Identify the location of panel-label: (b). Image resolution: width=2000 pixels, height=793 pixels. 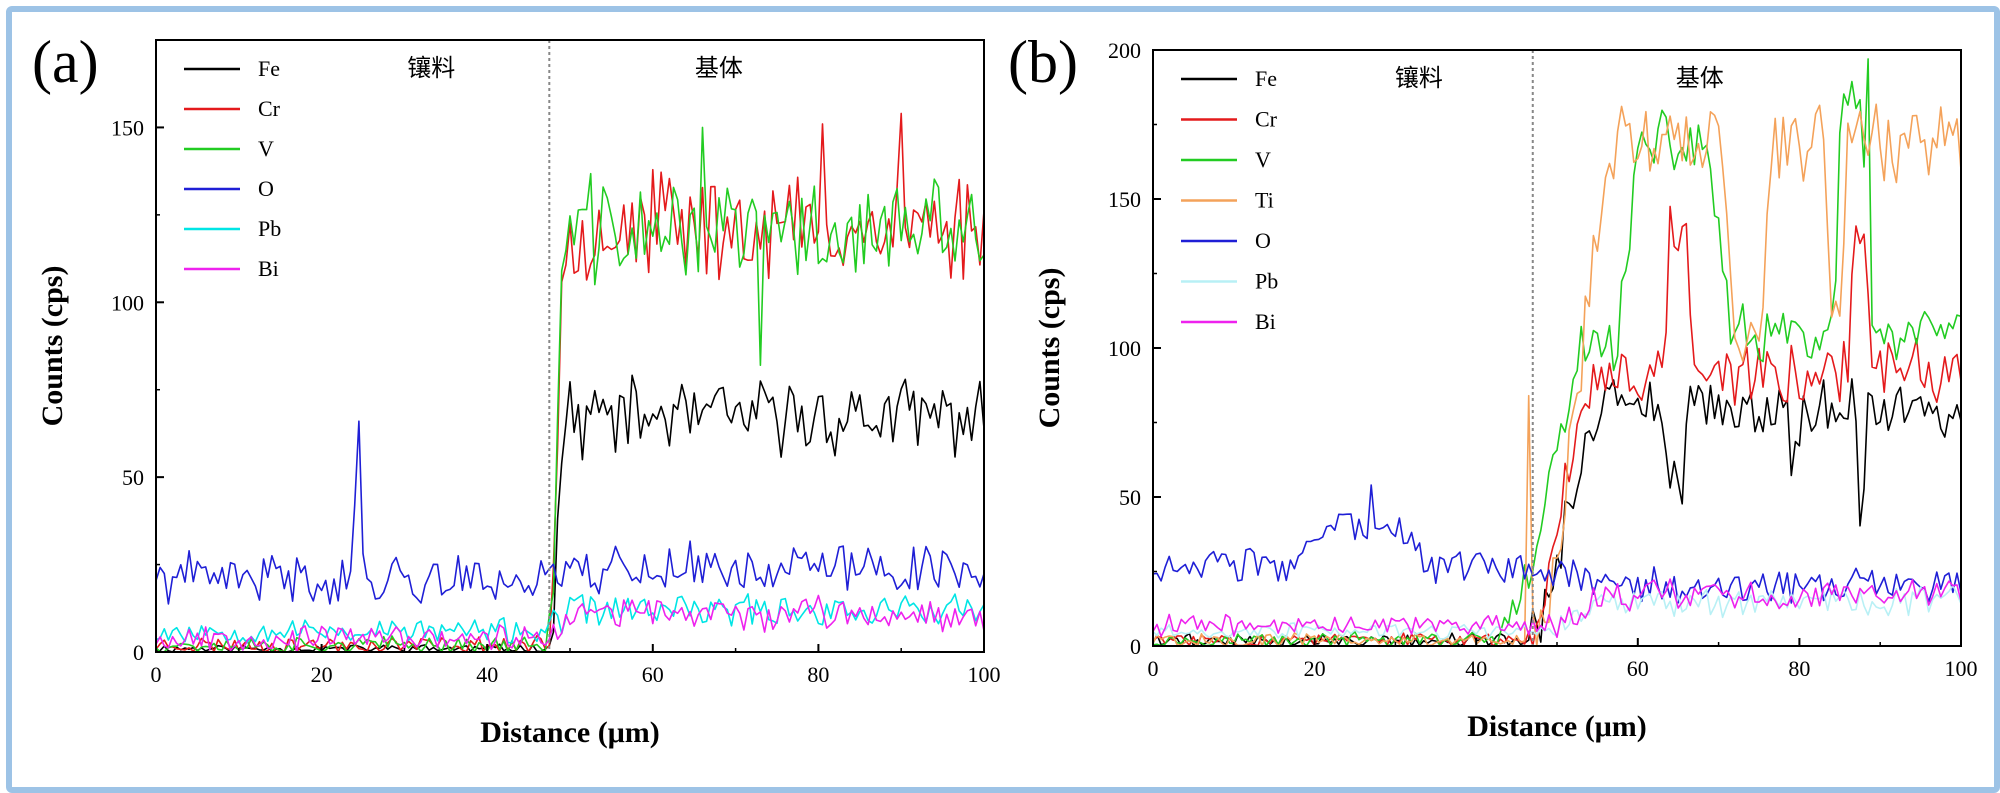
(1043, 62).